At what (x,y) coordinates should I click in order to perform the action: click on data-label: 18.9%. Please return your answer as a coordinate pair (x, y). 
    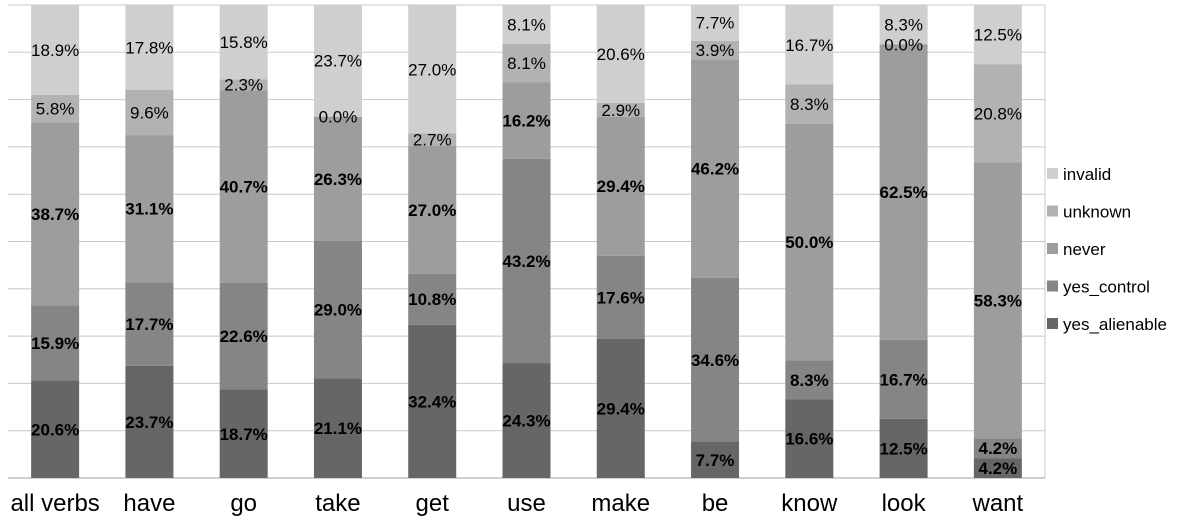
    Looking at the image, I should click on (55, 50).